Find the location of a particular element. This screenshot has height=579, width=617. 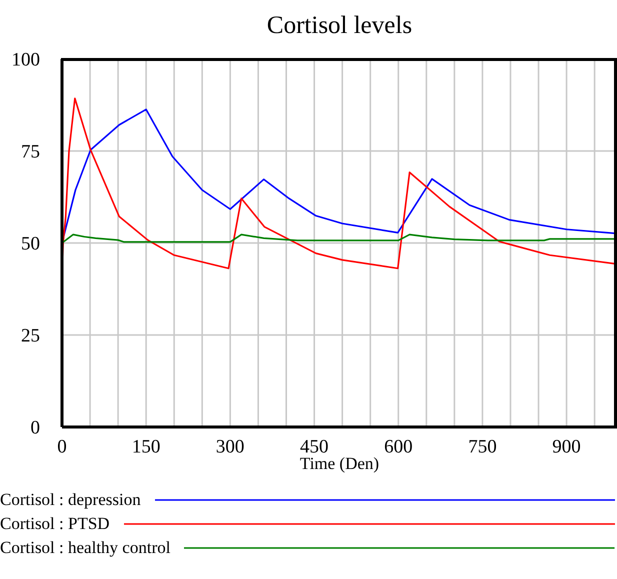

x-tick-label: 300 is located at coordinates (230, 447).